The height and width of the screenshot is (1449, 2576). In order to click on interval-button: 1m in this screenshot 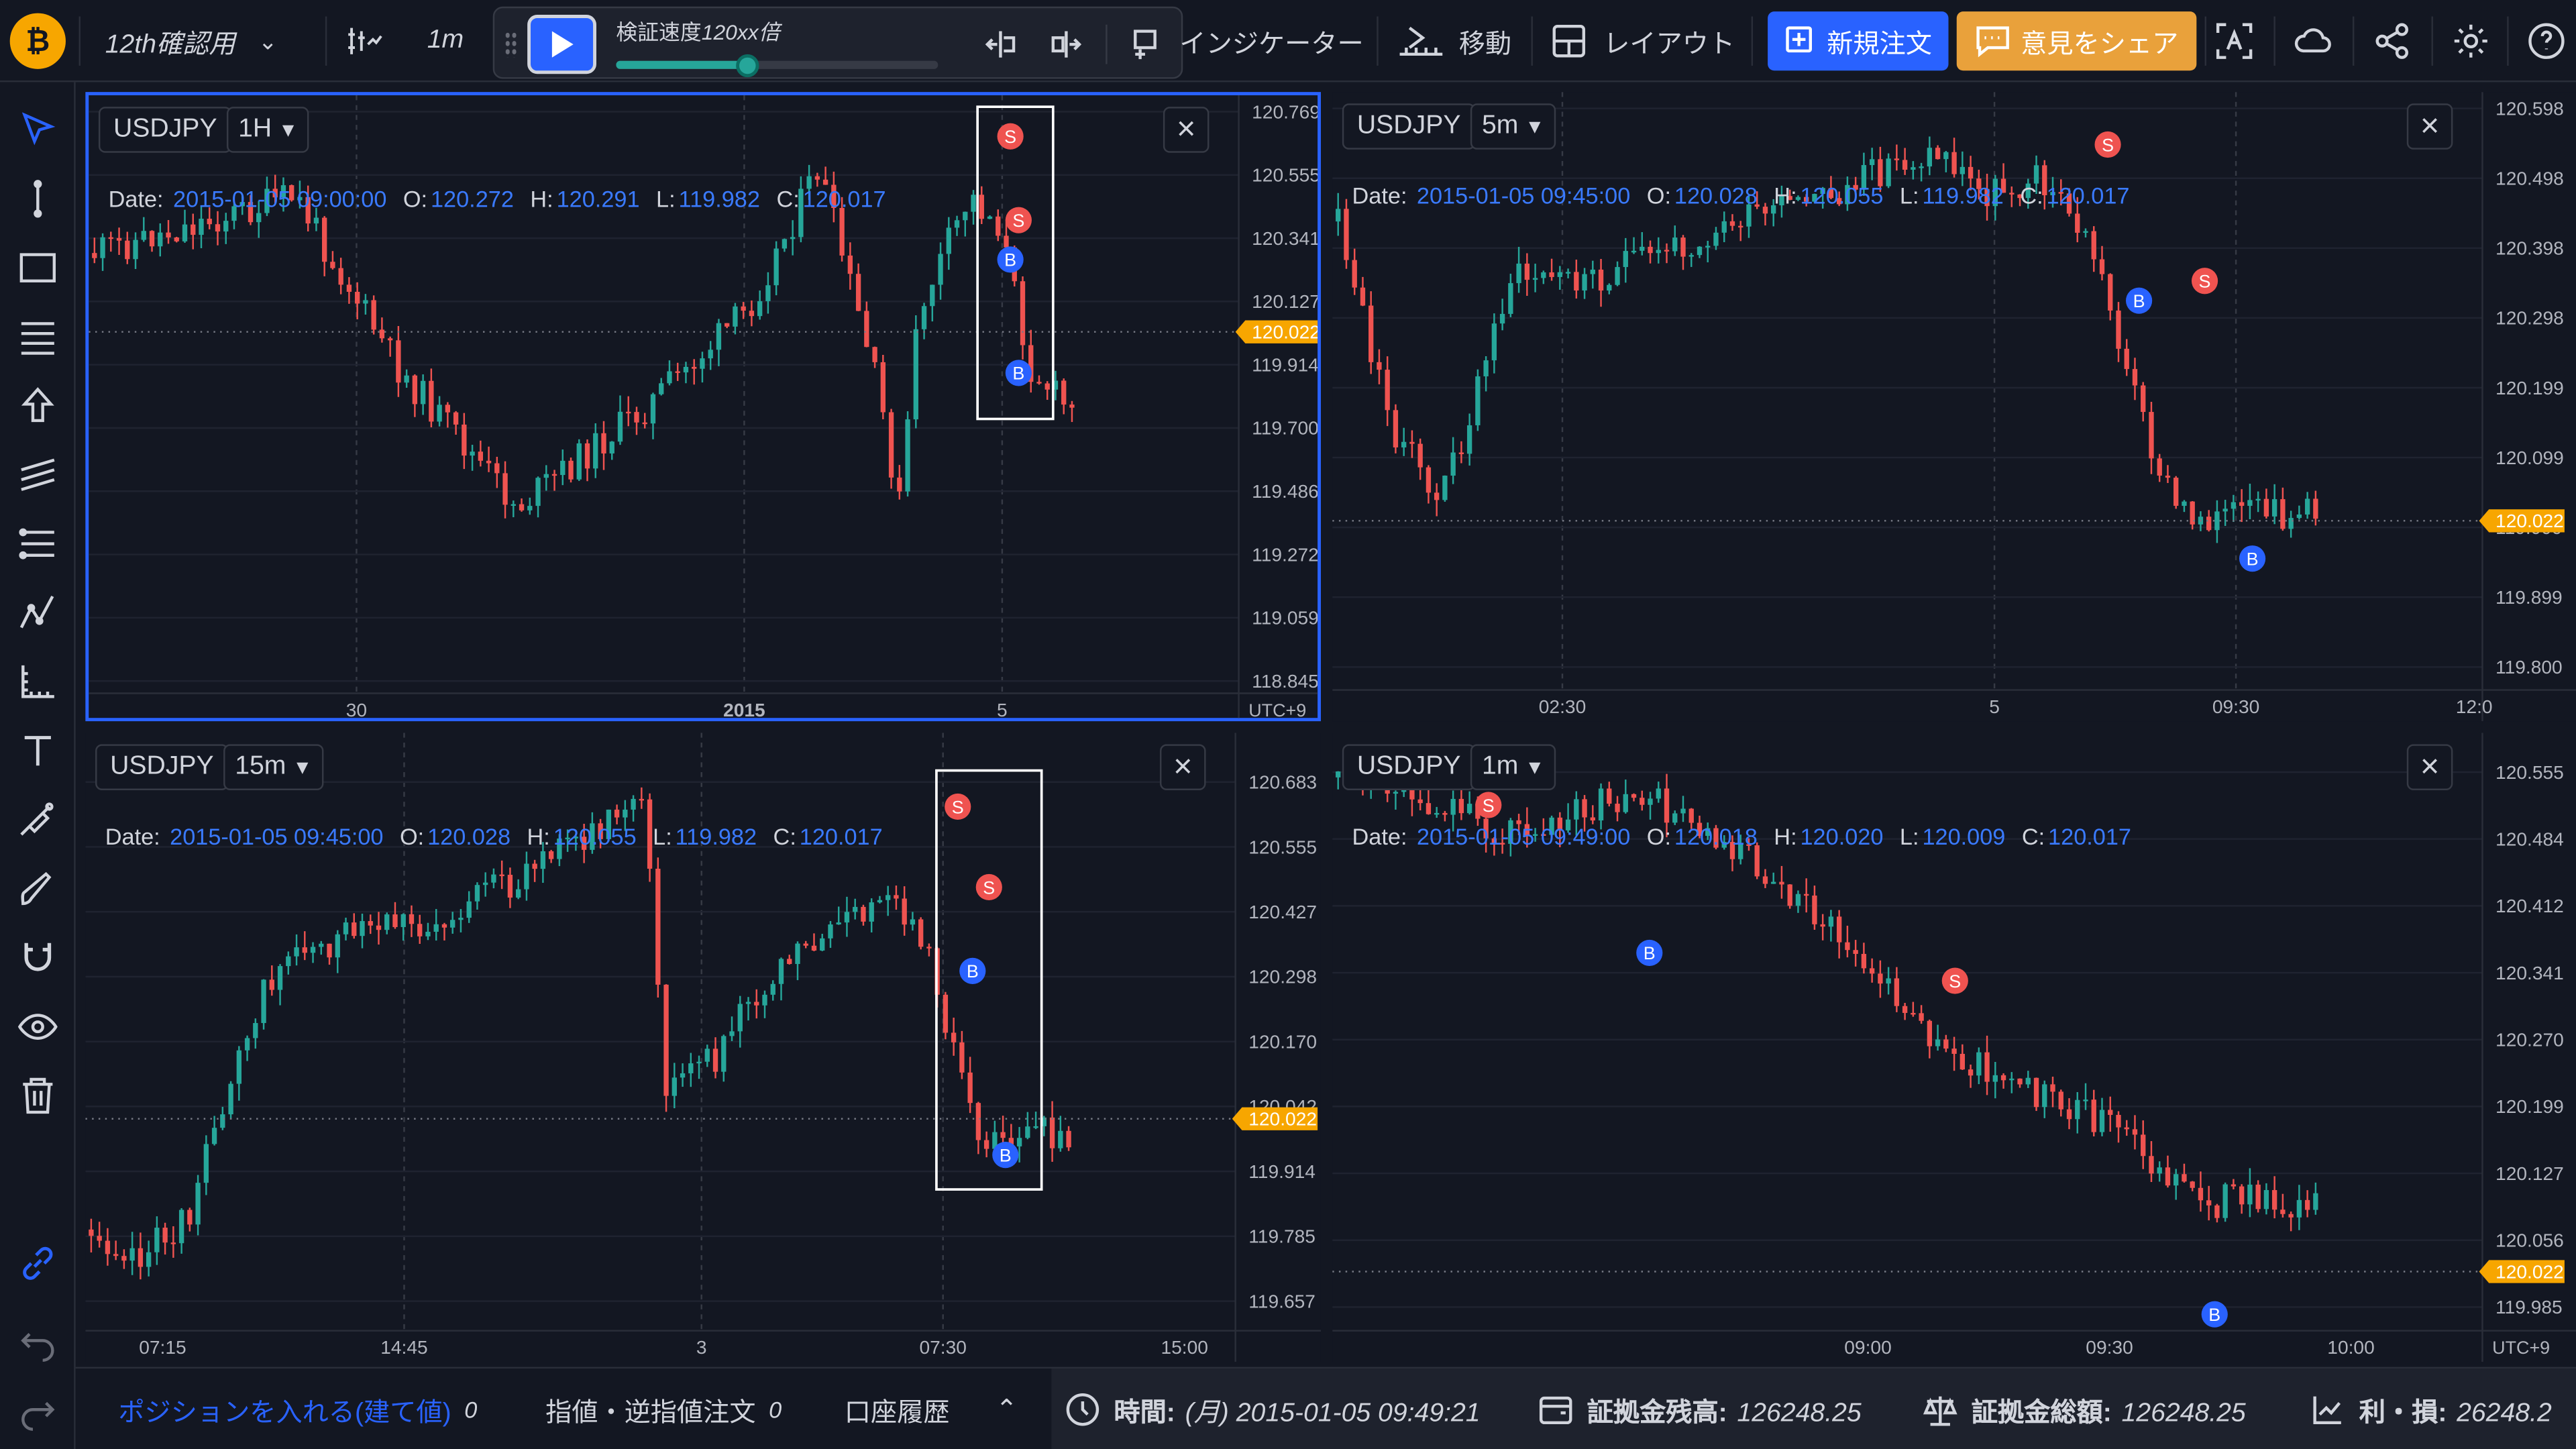, I will do `click(445, 41)`.